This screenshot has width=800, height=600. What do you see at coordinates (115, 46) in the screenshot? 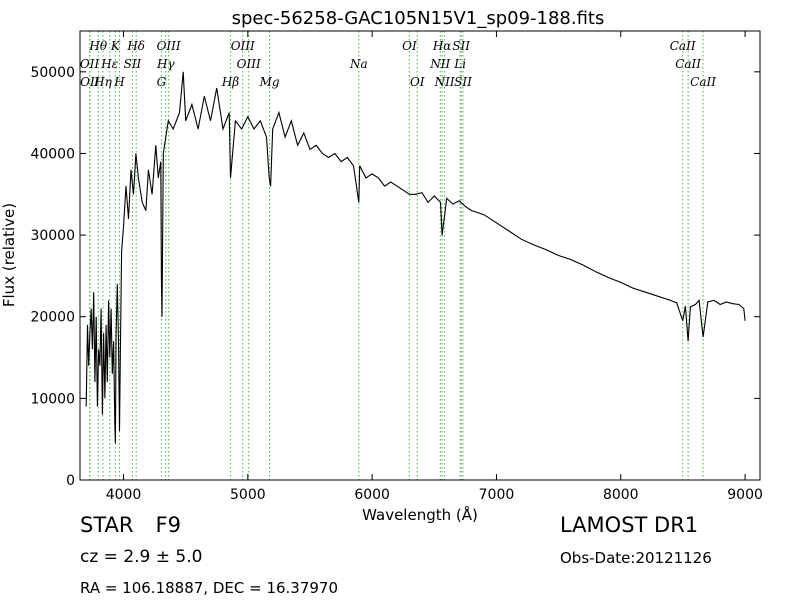
I see `line-annotation-label: K` at bounding box center [115, 46].